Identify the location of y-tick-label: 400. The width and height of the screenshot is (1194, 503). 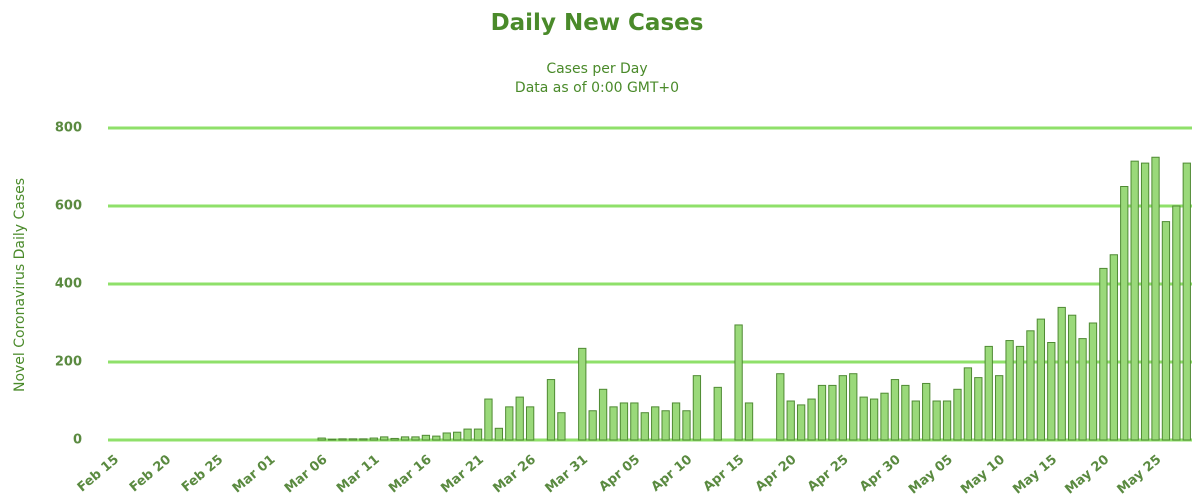
(68, 284).